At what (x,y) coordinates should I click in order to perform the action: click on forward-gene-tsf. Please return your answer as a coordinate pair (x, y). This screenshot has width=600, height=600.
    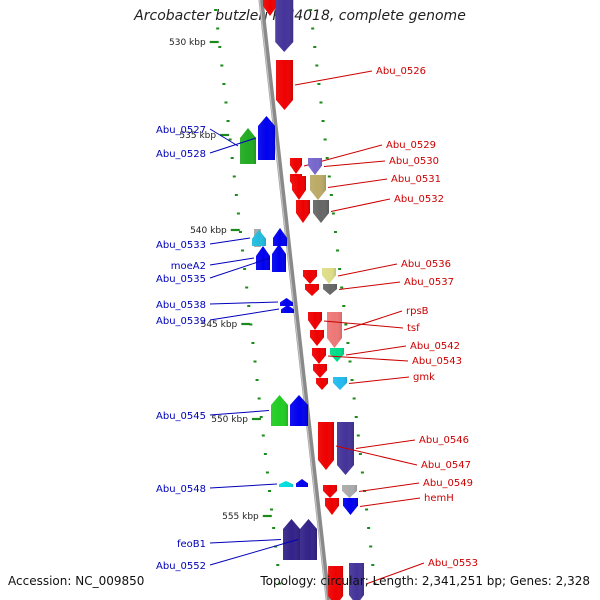
    Looking at the image, I should click on (315, 321).